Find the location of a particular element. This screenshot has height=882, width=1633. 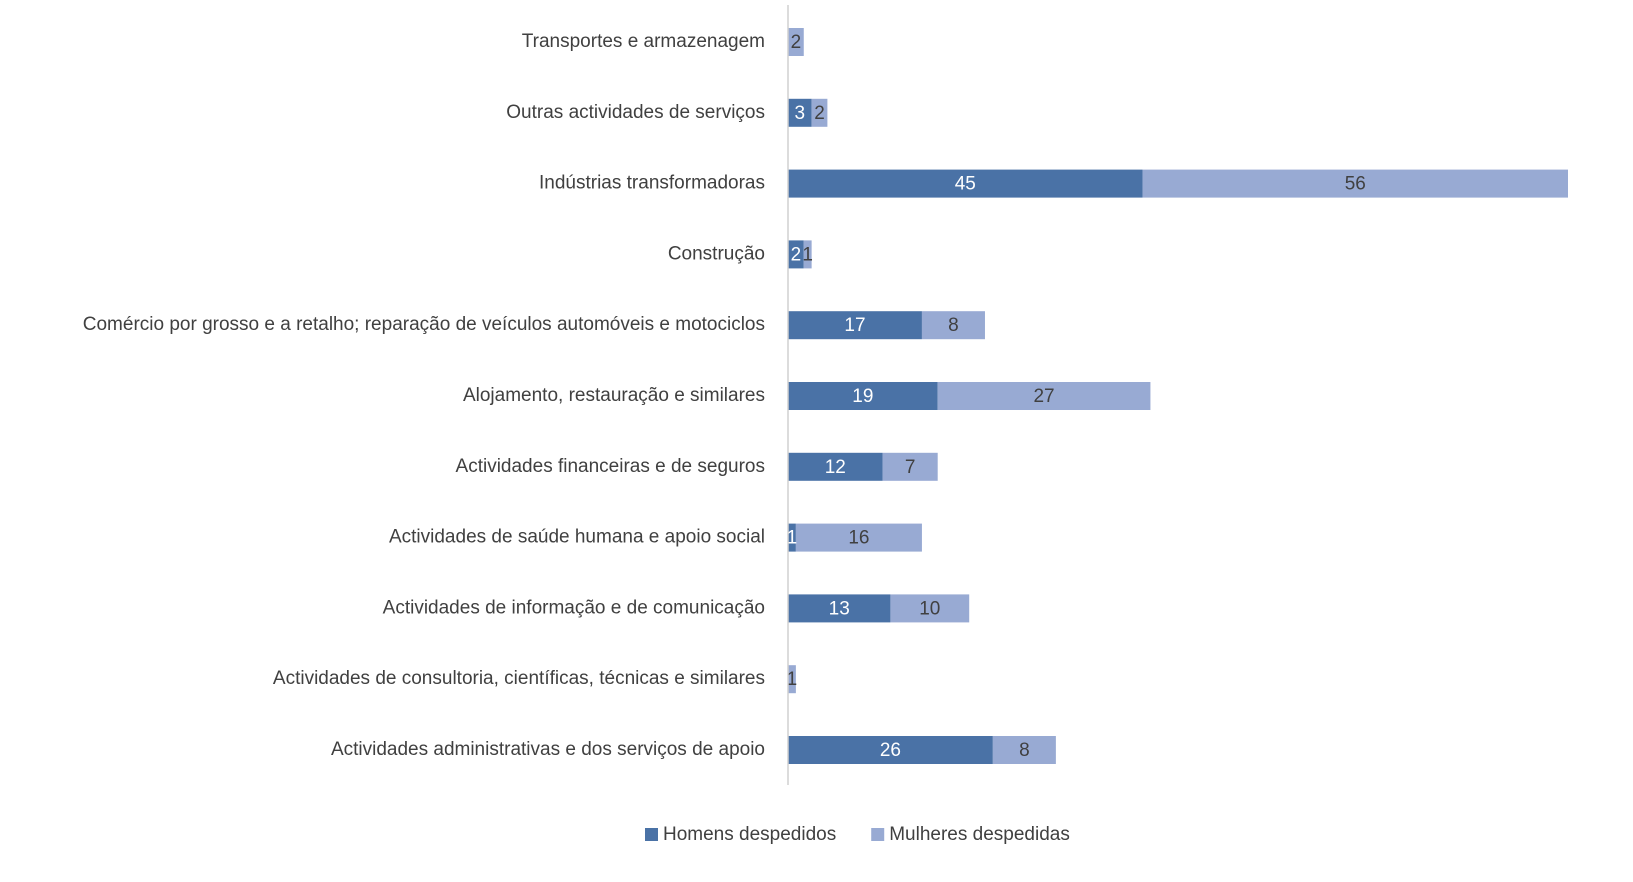

y-tick-label: Construção is located at coordinates (716, 253).